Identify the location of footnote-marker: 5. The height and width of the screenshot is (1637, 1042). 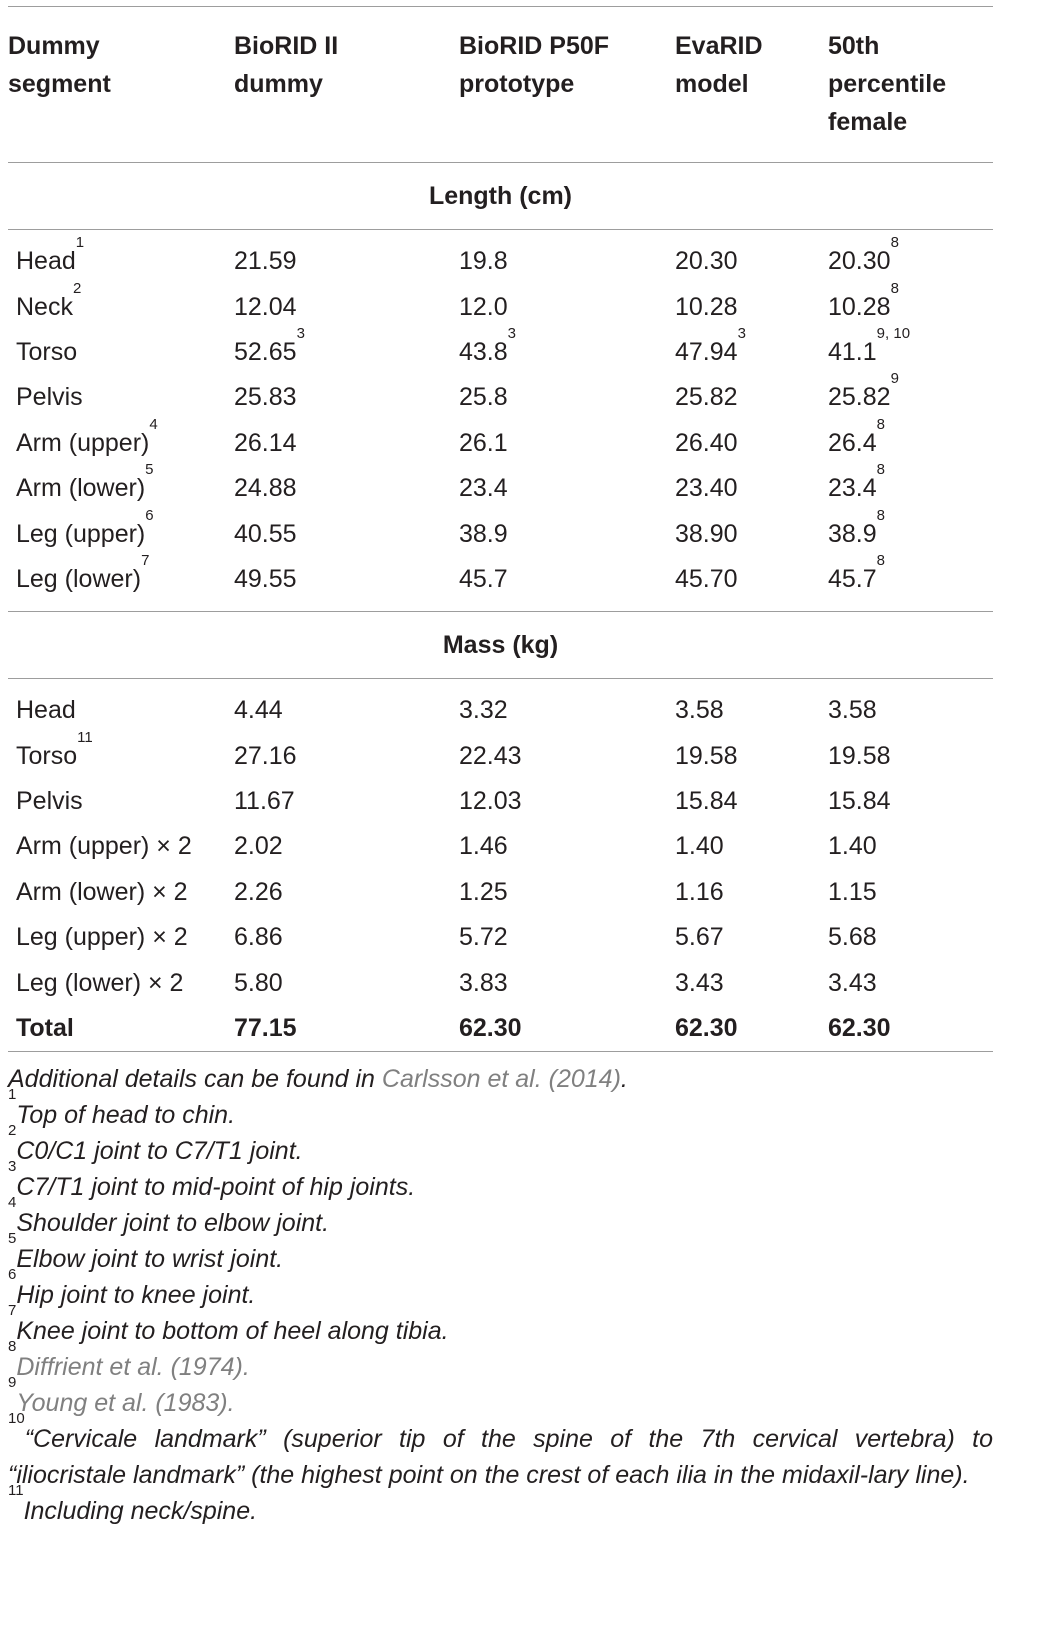
(149, 470).